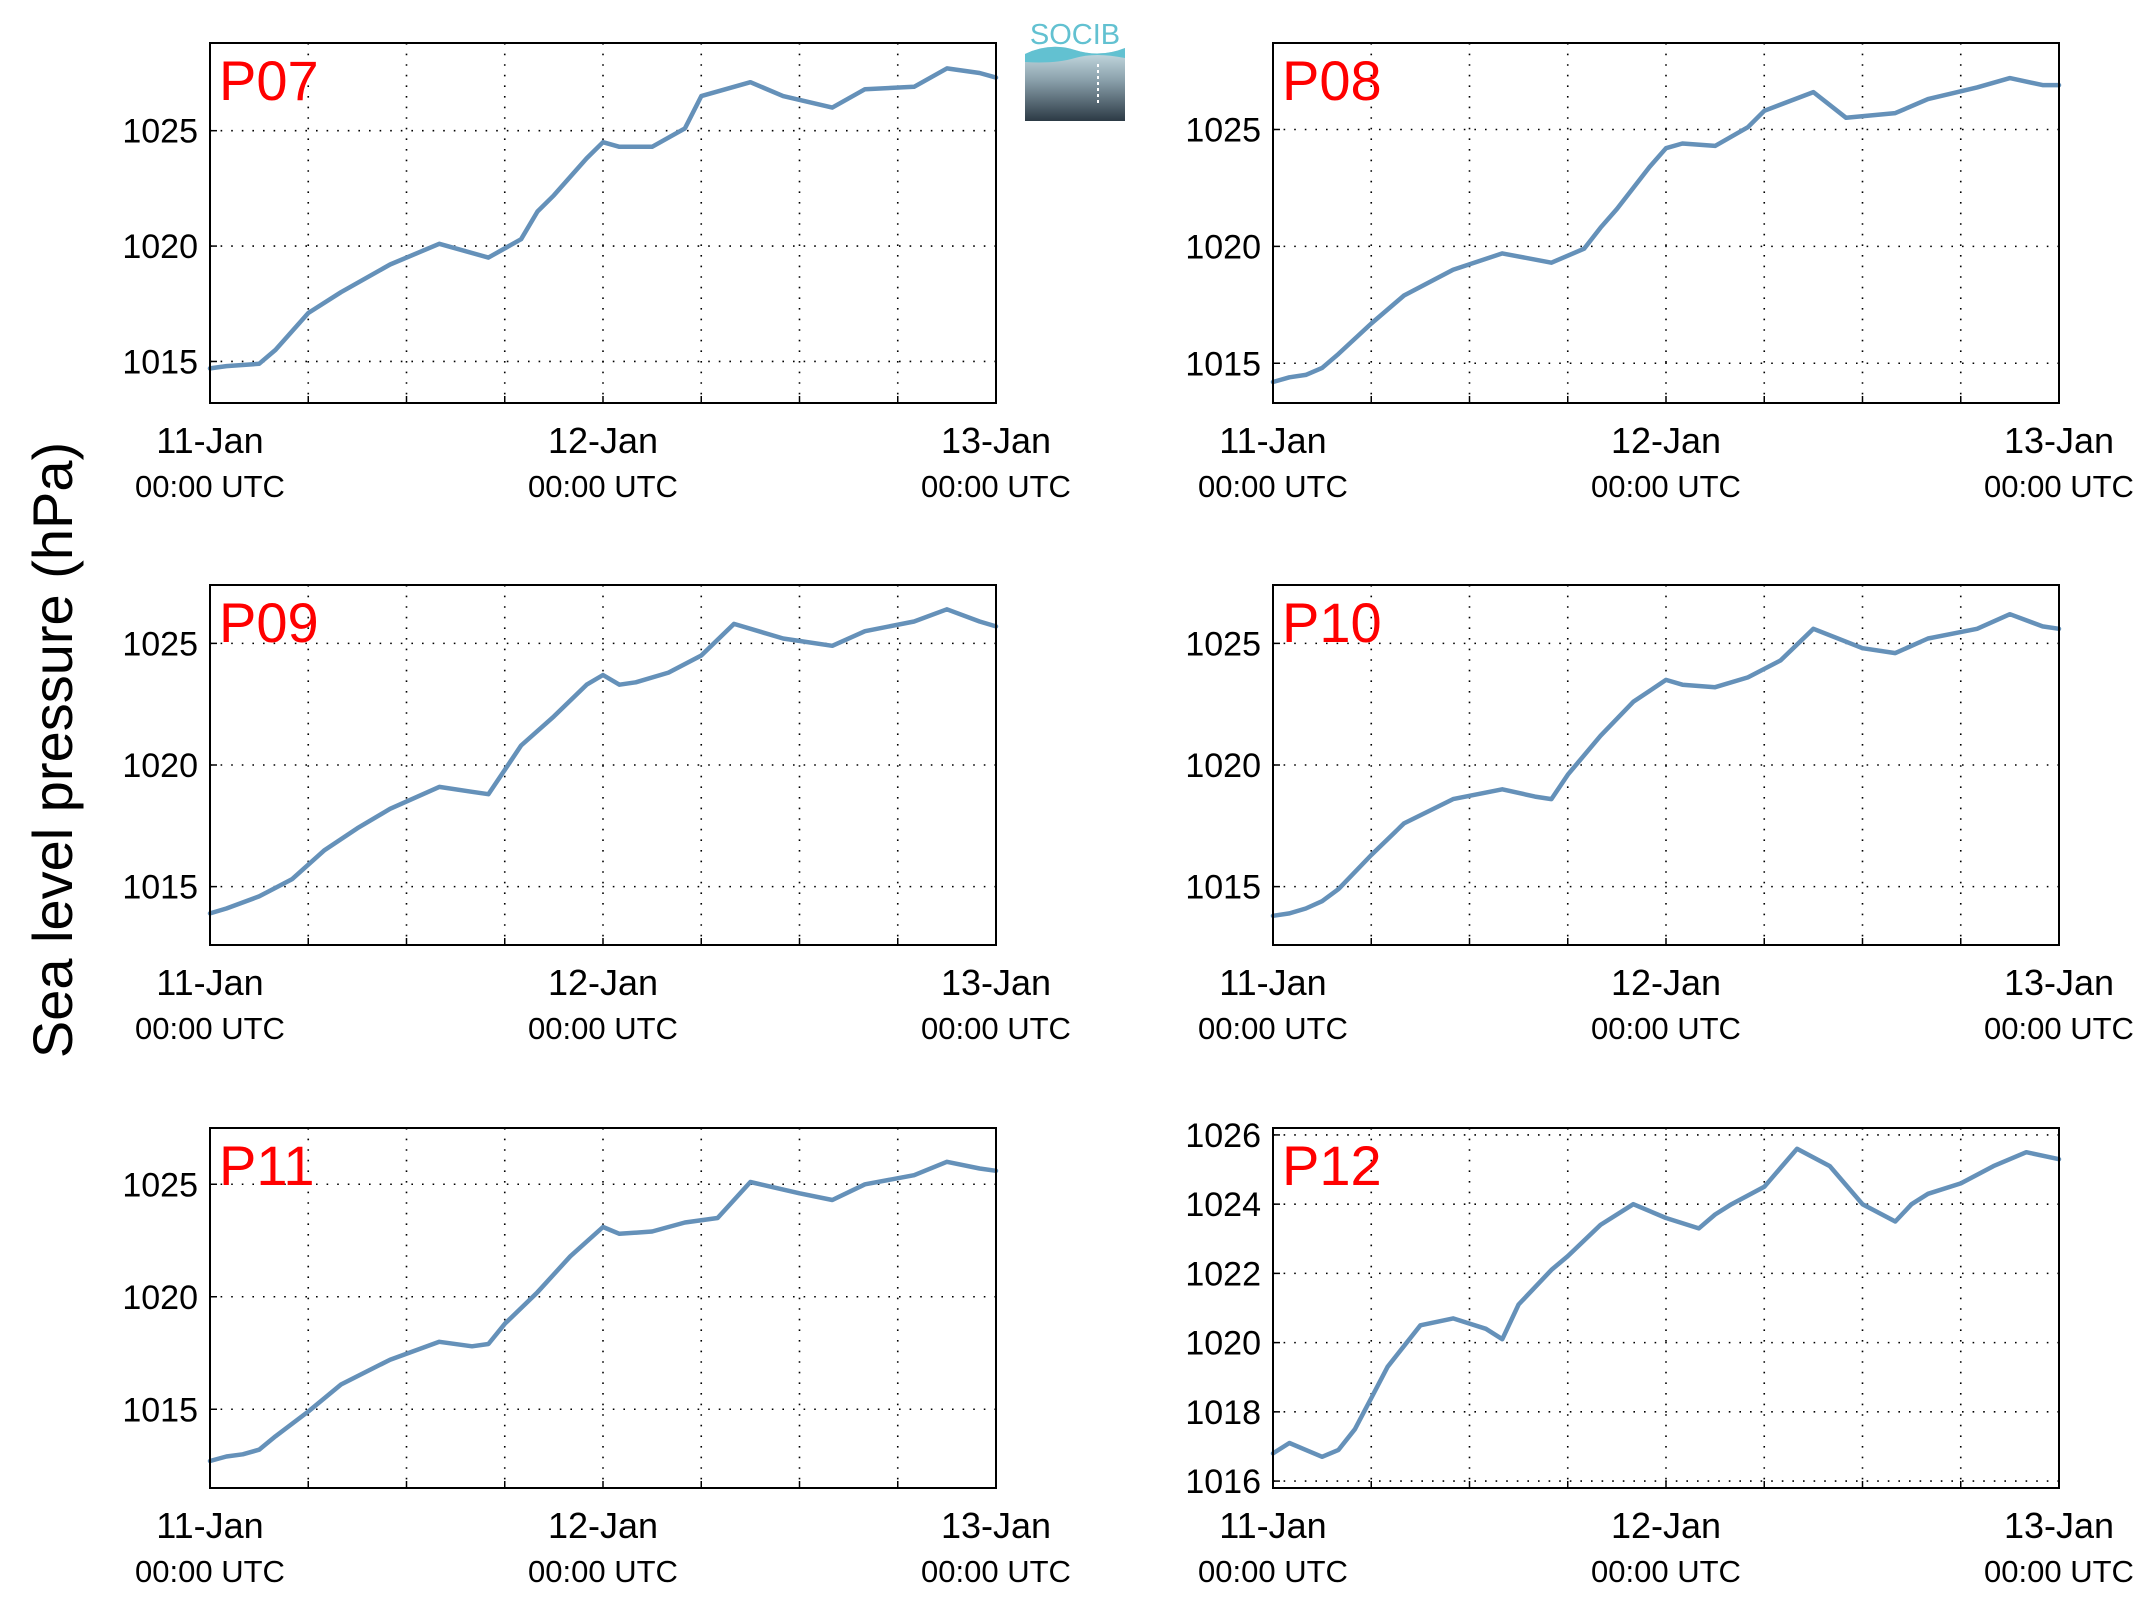 The height and width of the screenshot is (1608, 2138). I want to click on logo-text: SOCIB, so click(1075, 35).